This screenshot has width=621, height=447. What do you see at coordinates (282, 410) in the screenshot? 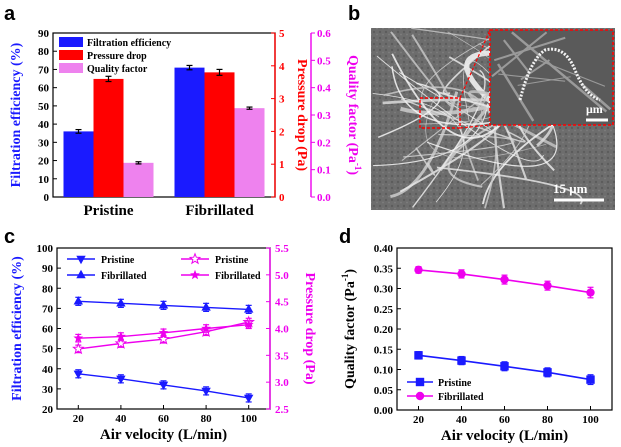
I see `panel-c-right-tick-label: 2.5` at bounding box center [282, 410].